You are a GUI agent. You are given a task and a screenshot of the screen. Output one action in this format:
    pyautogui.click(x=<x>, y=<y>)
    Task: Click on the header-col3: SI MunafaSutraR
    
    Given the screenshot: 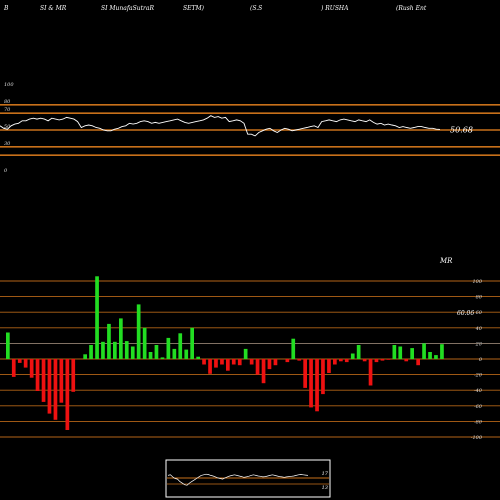 What is the action you would take?
    pyautogui.click(x=127, y=8)
    